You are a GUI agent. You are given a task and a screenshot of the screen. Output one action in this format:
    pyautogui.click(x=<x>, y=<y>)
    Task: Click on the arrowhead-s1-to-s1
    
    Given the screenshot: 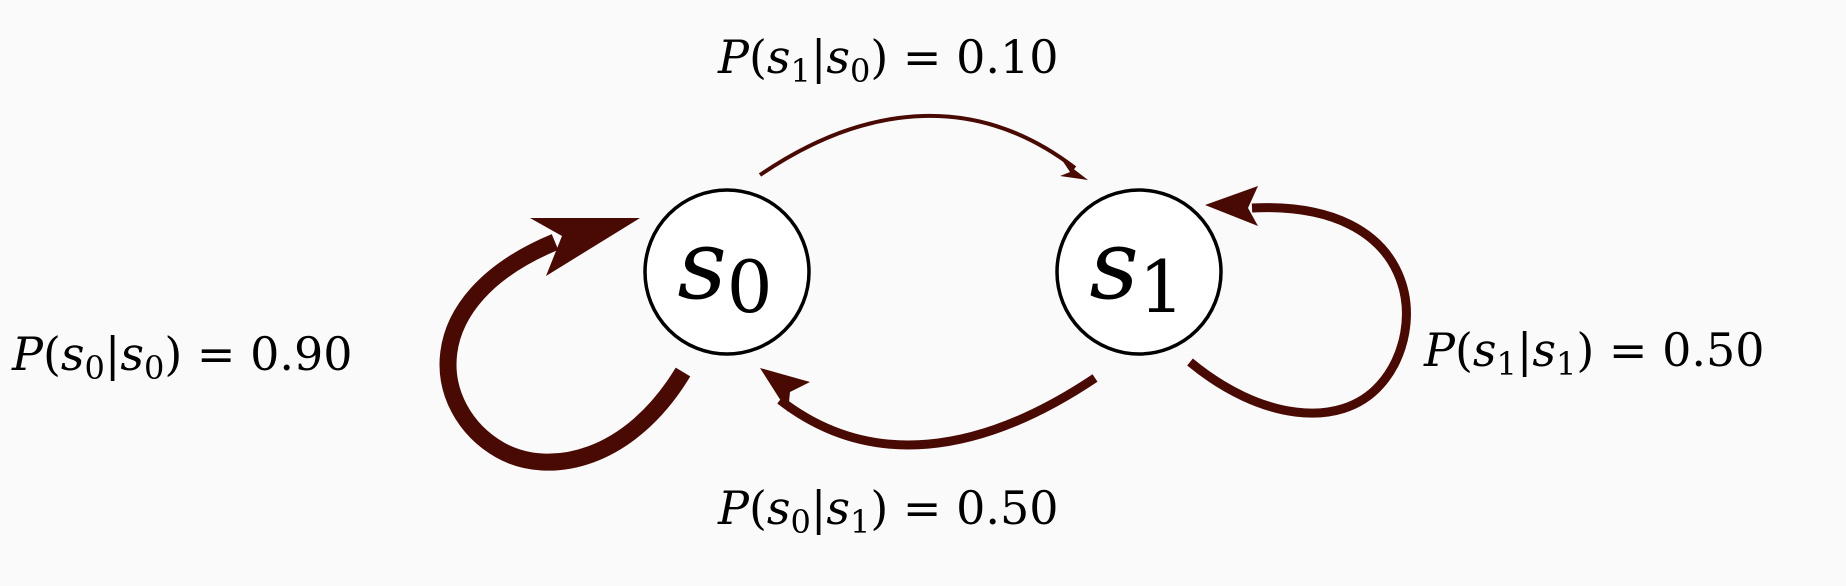 What is the action you would take?
    pyautogui.click(x=1231, y=206)
    